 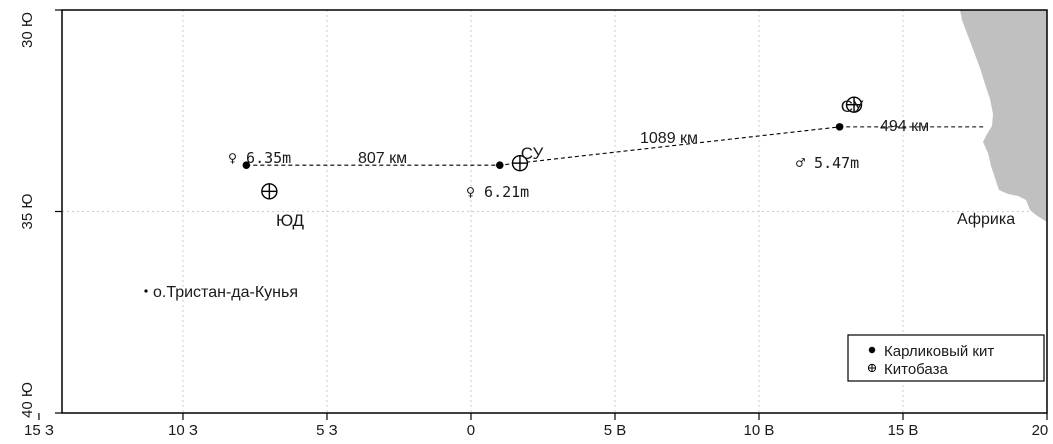 I want to click on base-label-yud: ЮД, so click(x=290, y=220).